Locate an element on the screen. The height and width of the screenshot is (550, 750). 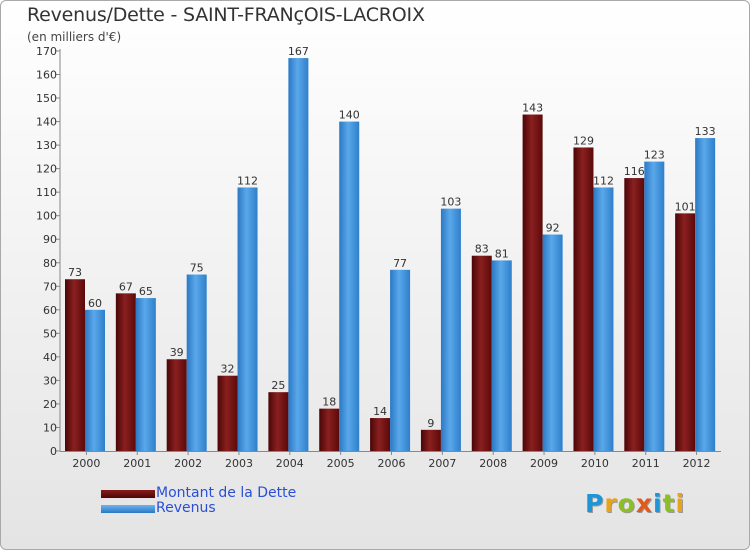
x-tick-label: 2009 is located at coordinates (544, 463).